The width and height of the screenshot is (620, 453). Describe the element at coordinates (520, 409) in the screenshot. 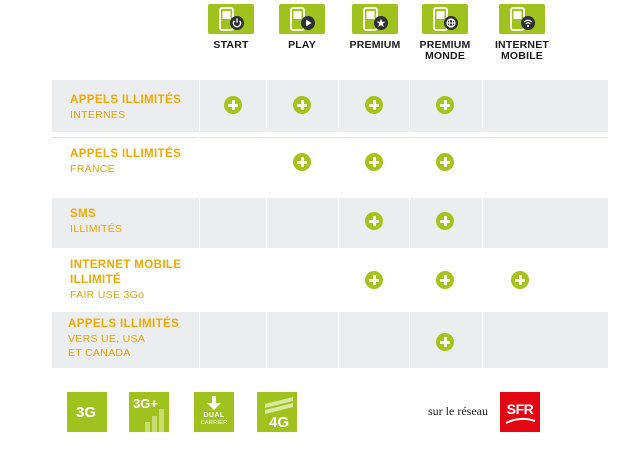

I see `sfr-logo-text: SFR` at that location.